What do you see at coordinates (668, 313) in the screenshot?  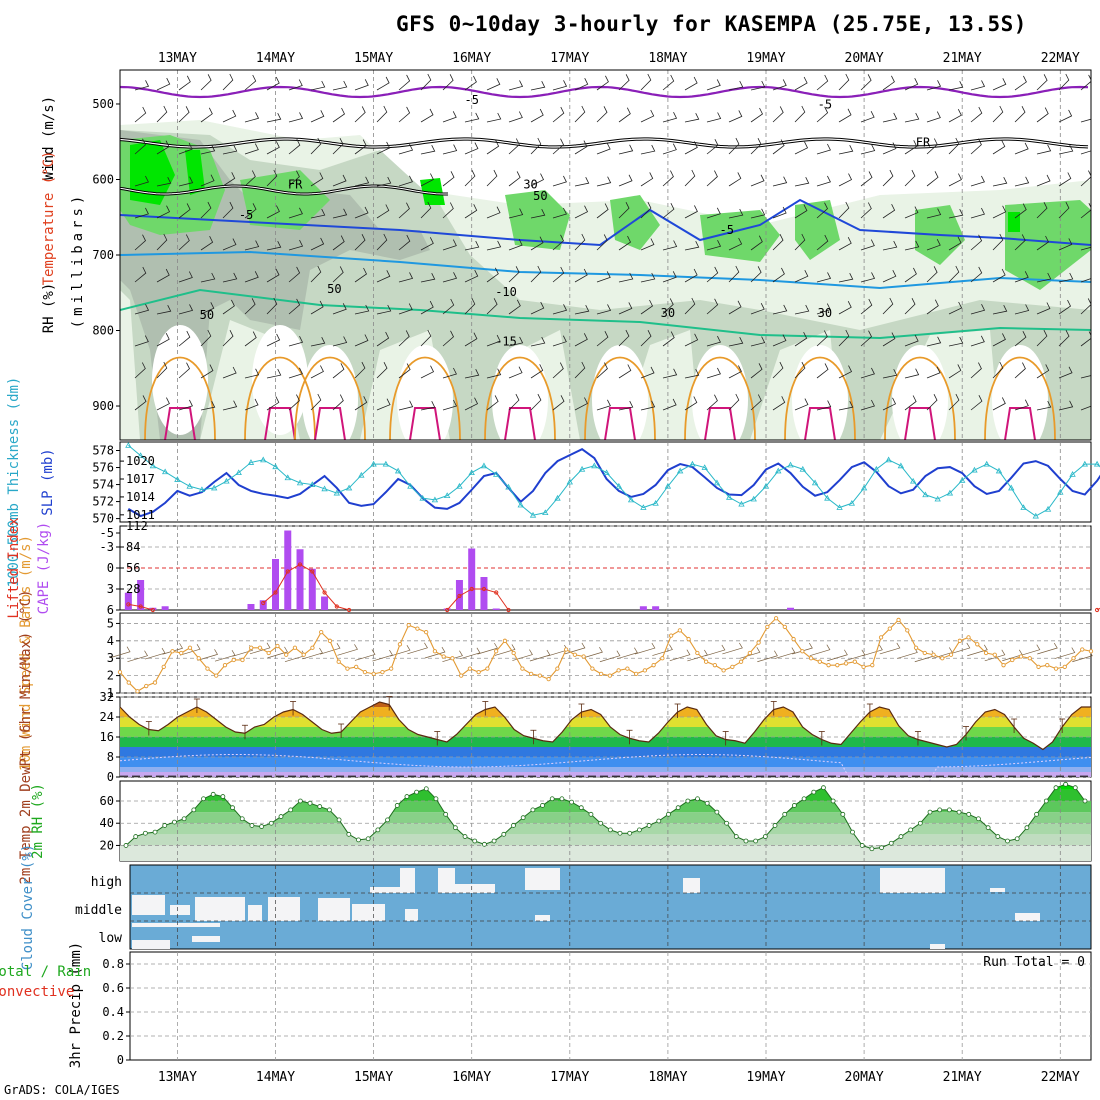 I see `contour-label: 30` at bounding box center [668, 313].